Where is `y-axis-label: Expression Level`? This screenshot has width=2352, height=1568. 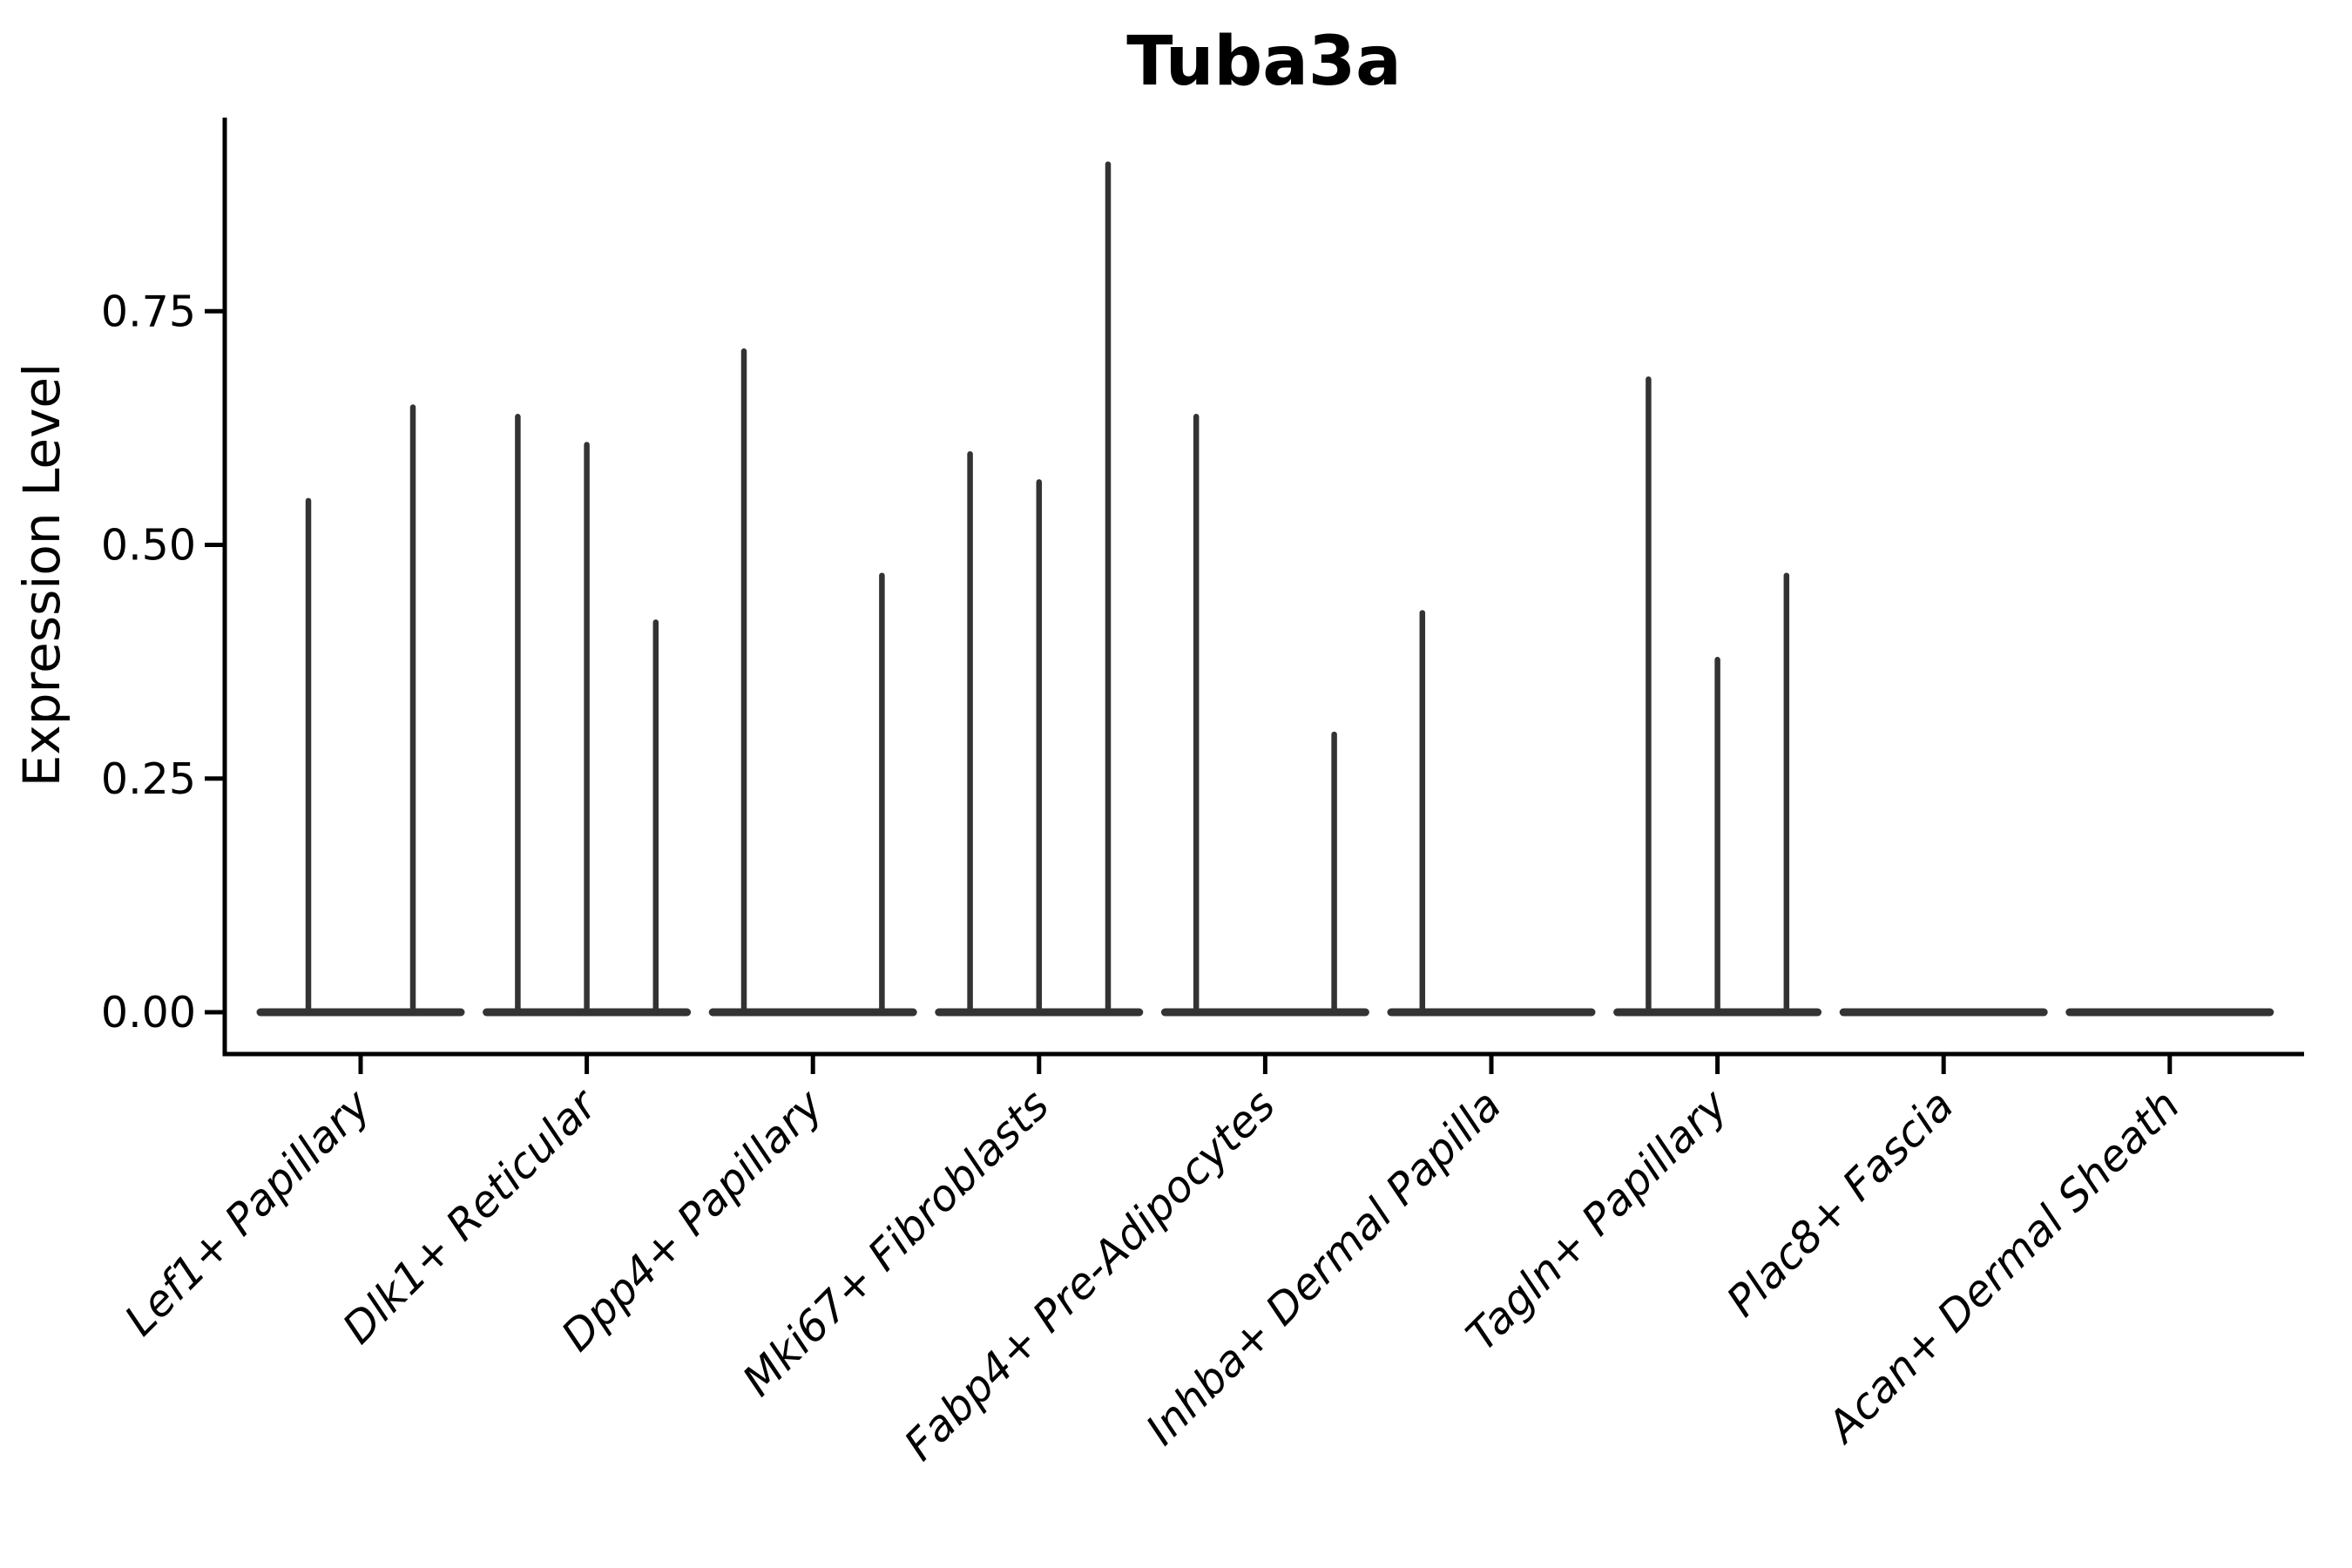 y-axis-label: Expression Level is located at coordinates (41, 575).